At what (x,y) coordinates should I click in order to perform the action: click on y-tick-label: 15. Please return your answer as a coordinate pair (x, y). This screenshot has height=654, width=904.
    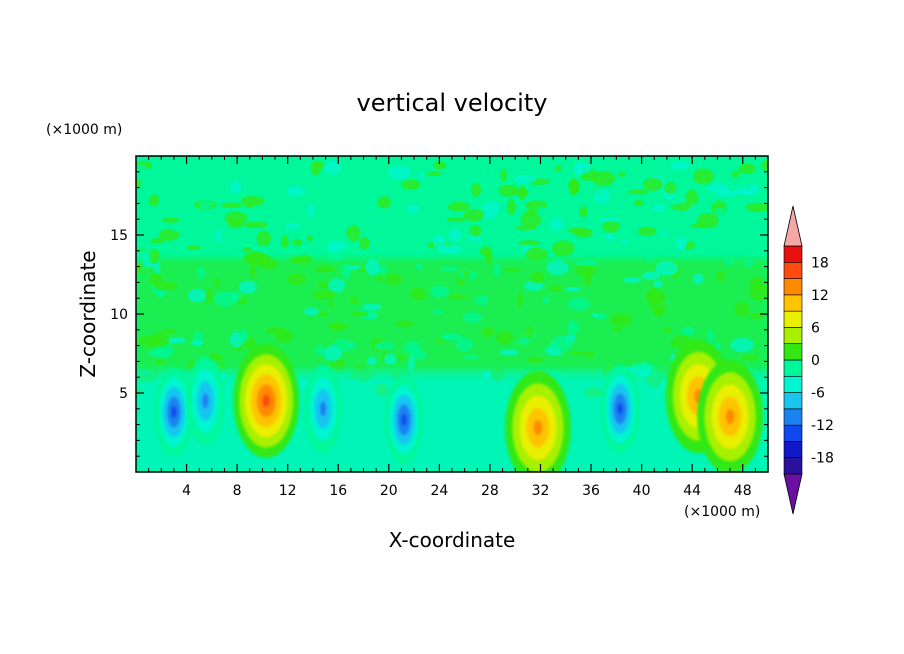
    Looking at the image, I should click on (119, 236).